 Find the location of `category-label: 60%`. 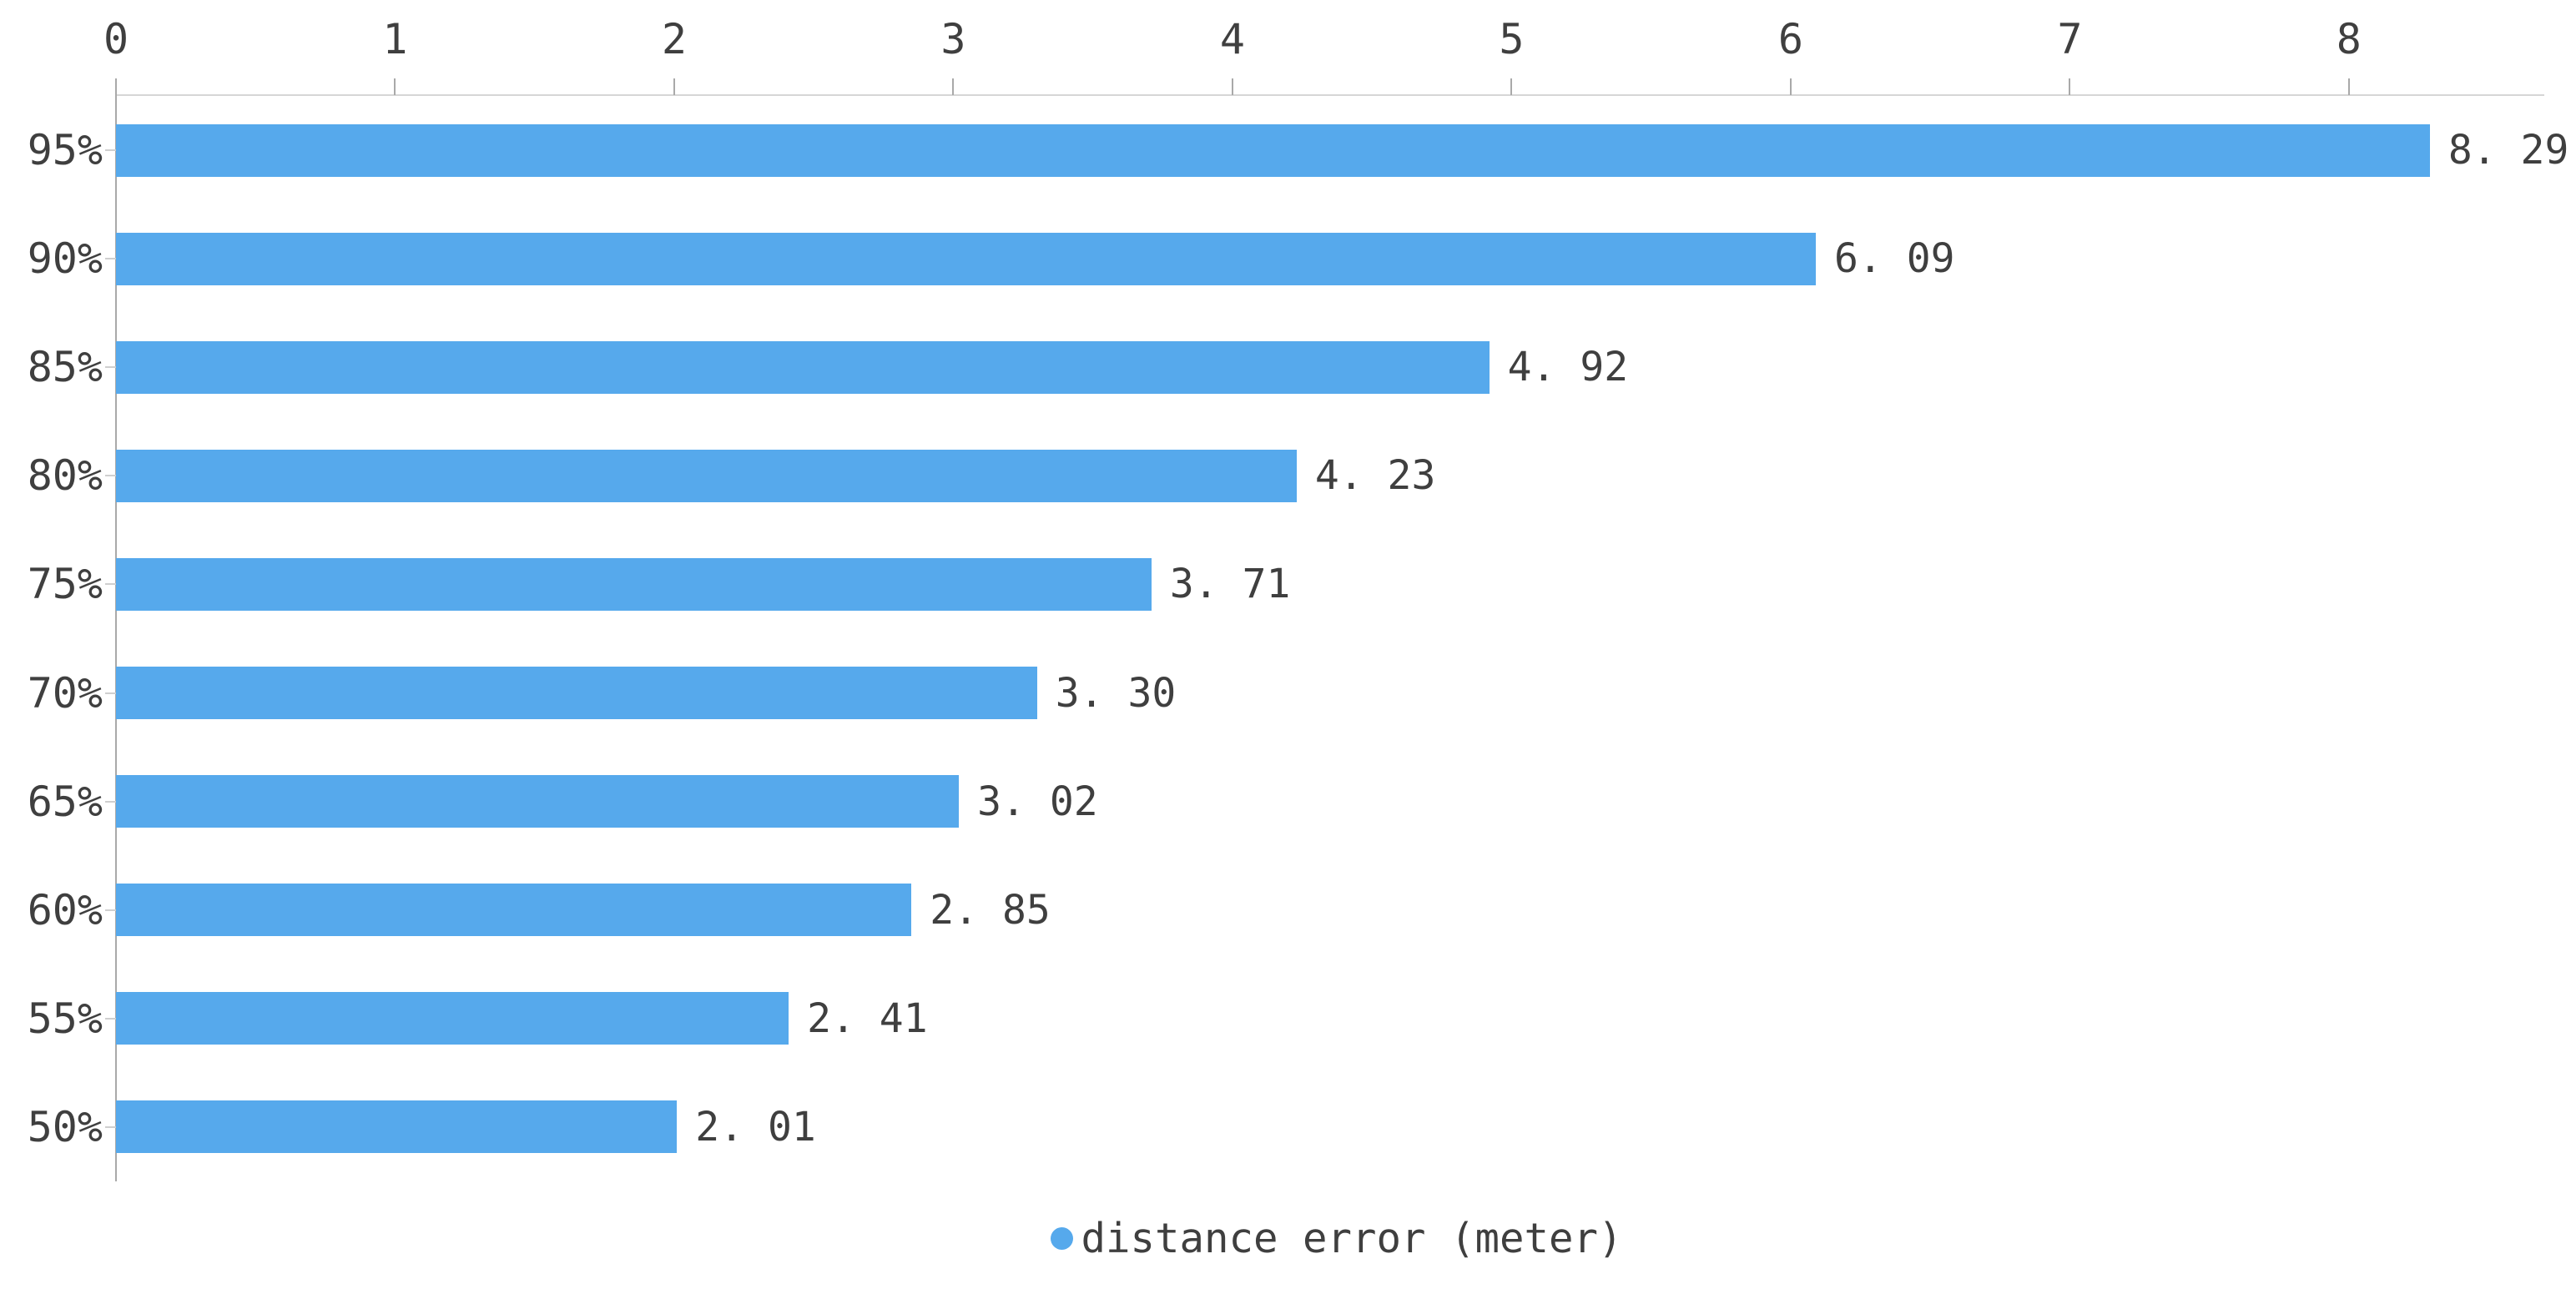

category-label: 60% is located at coordinates (65, 910).